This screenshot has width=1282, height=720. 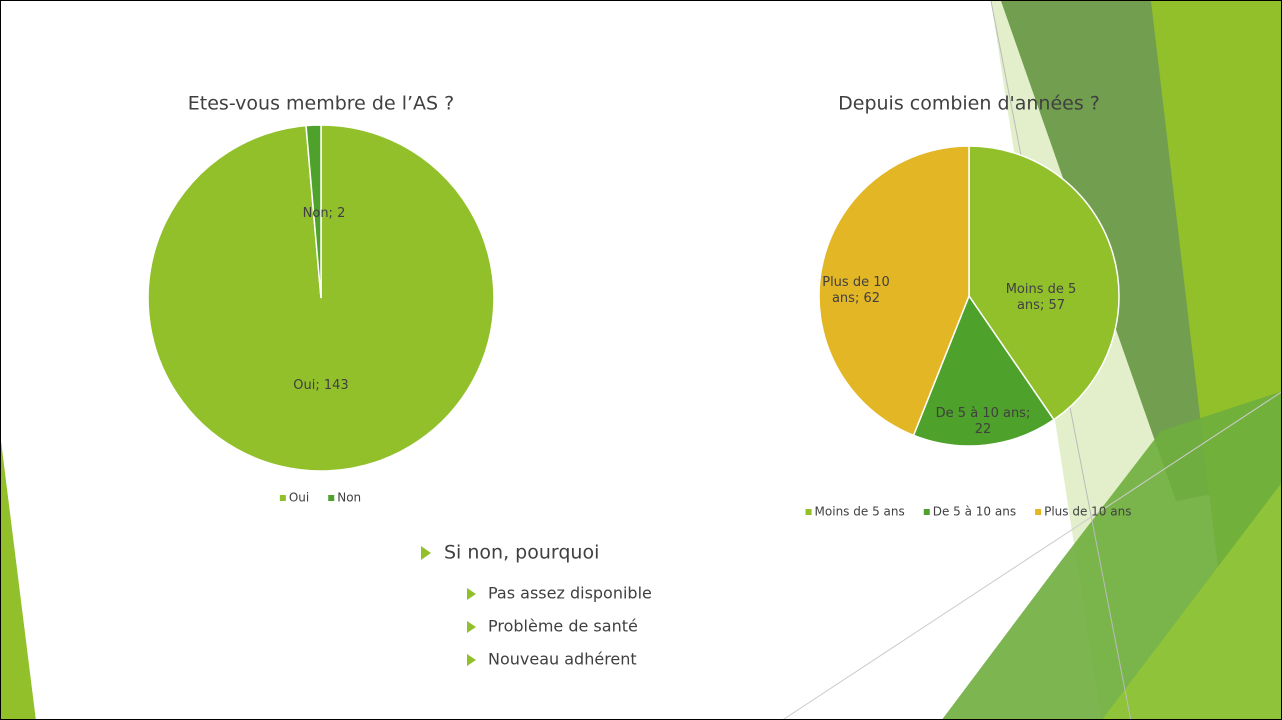 I want to click on bullet-item: Nouveau adhérent, so click(x=562, y=659).